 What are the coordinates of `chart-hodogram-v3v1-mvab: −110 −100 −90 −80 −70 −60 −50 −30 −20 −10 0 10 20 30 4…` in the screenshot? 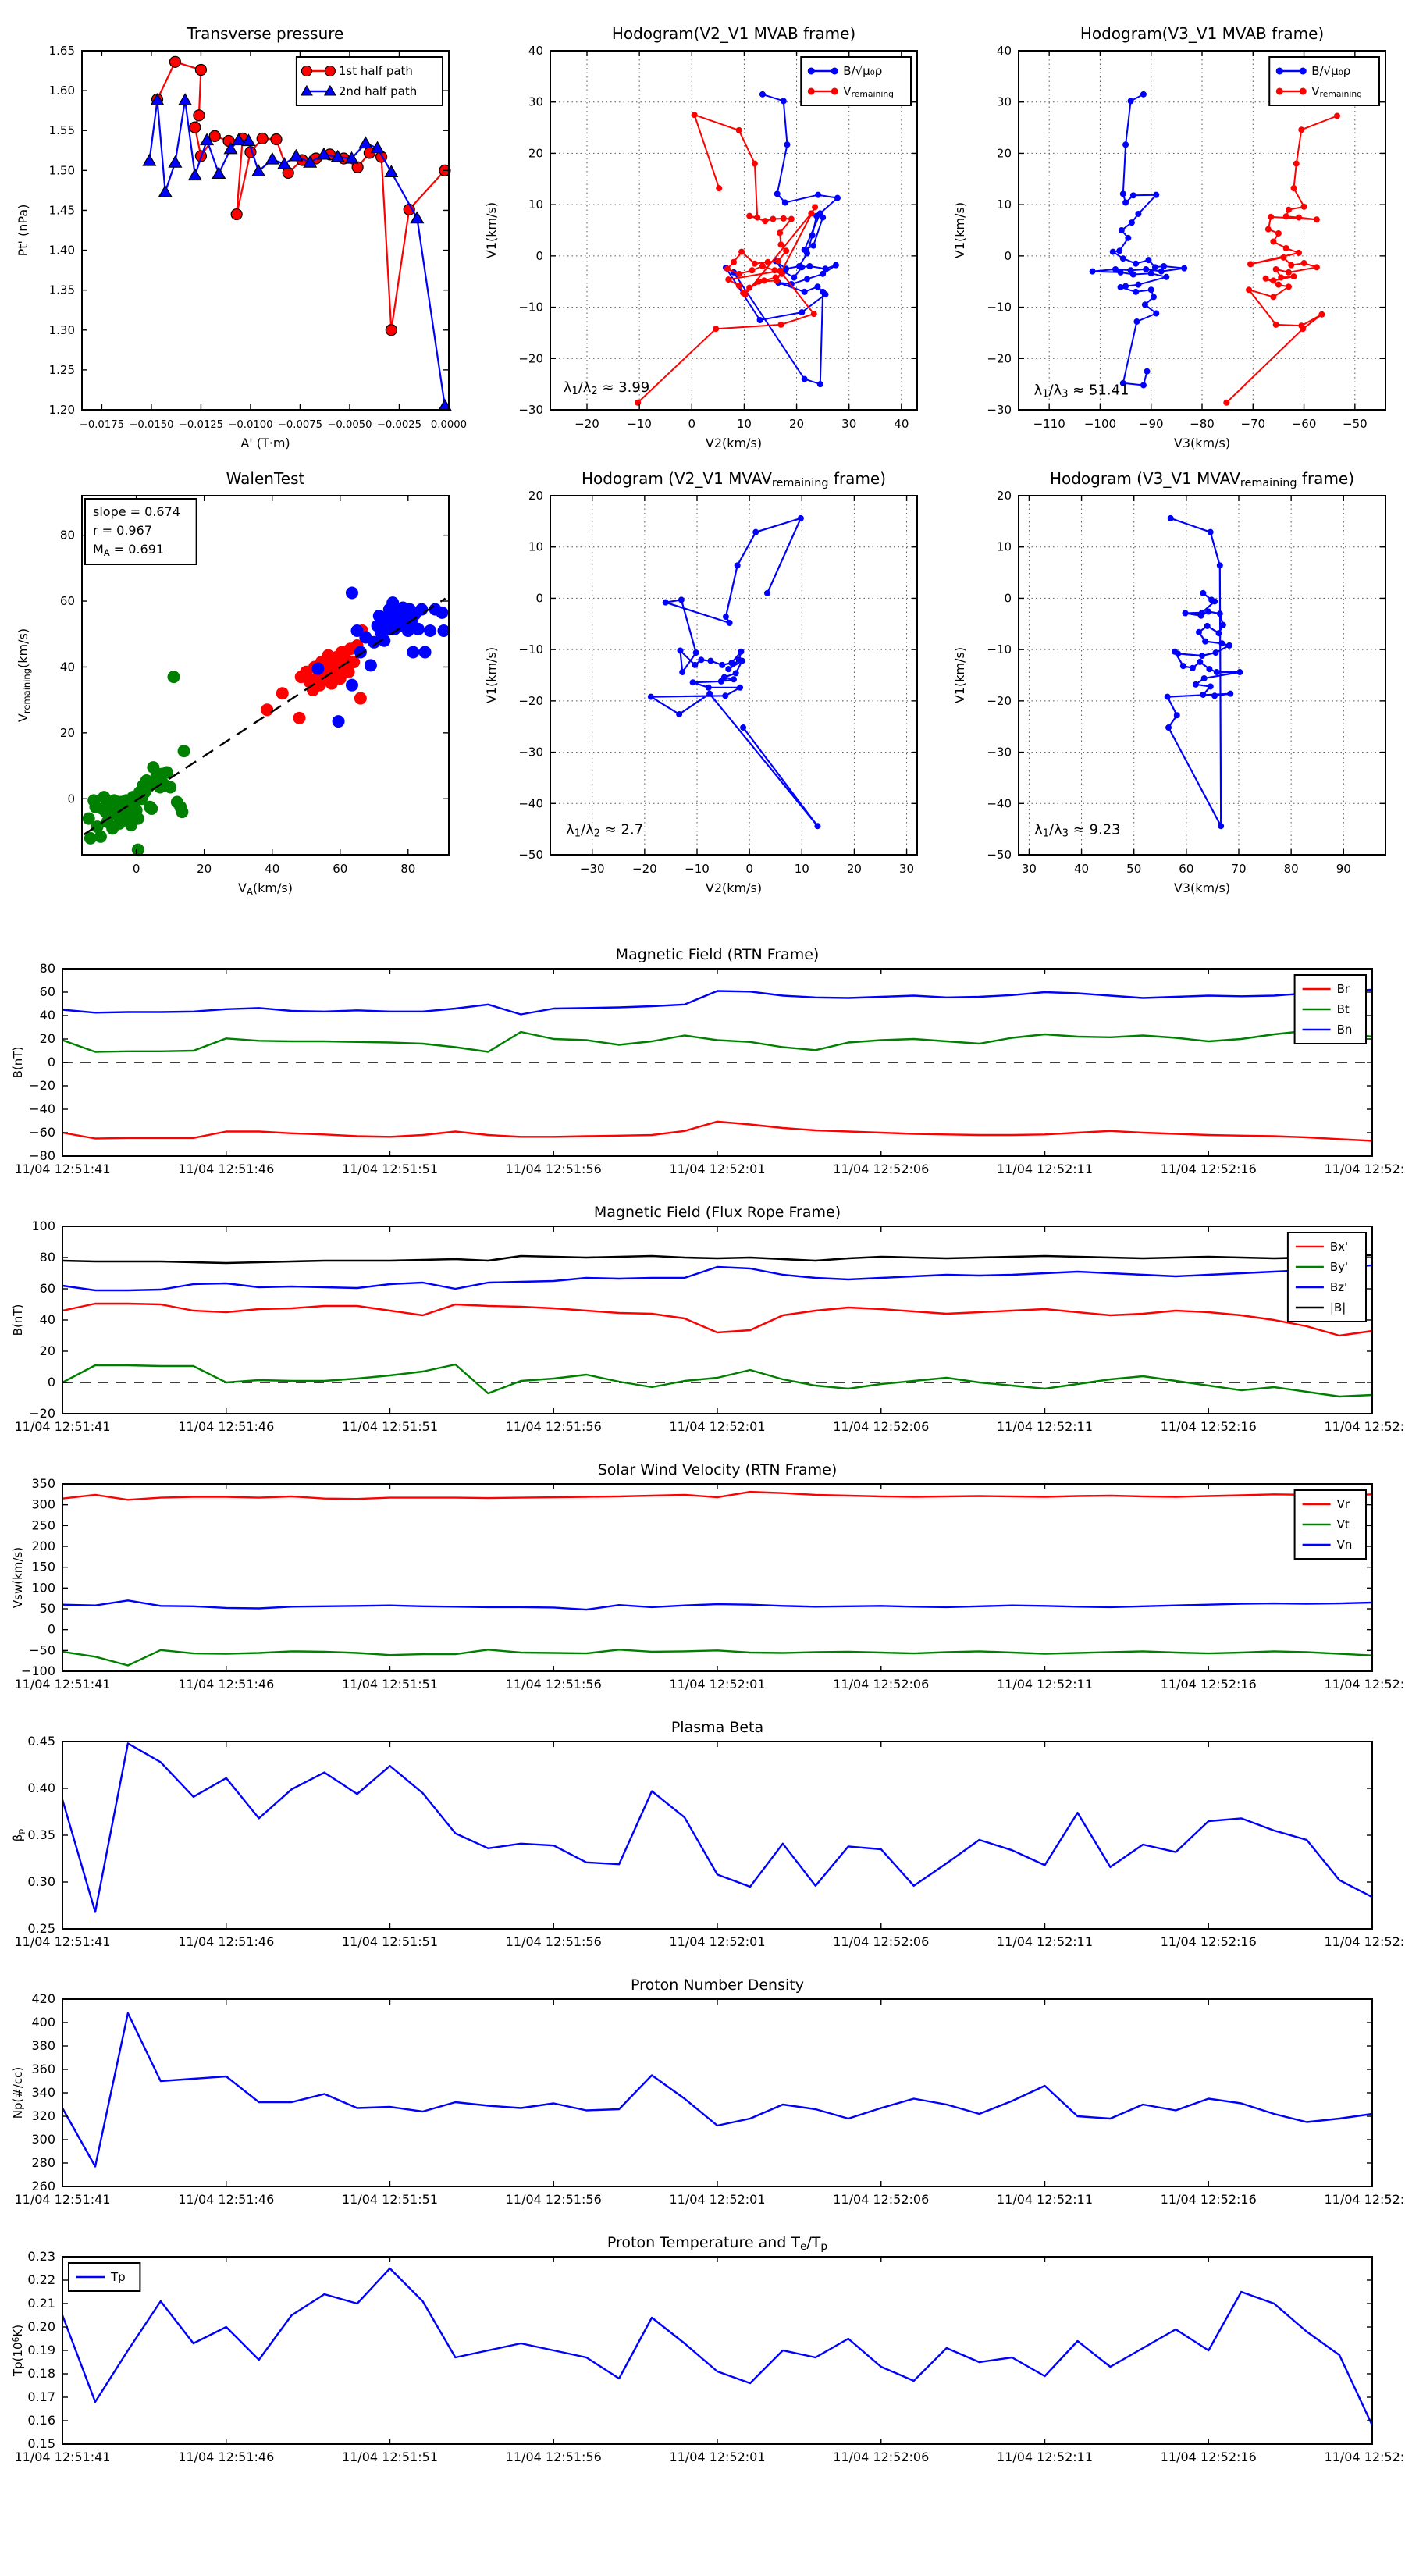 It's located at (1171, 238).